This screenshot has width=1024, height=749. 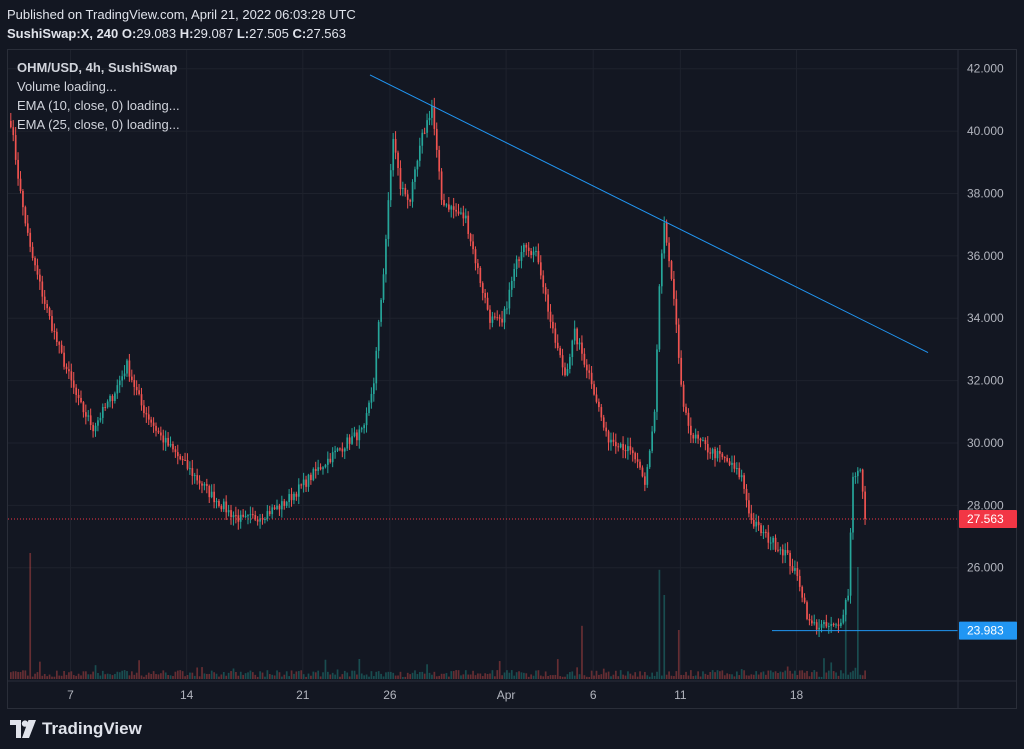 What do you see at coordinates (63, 33) in the screenshot?
I see `symbol-label: SushiSwap:X, 240` at bounding box center [63, 33].